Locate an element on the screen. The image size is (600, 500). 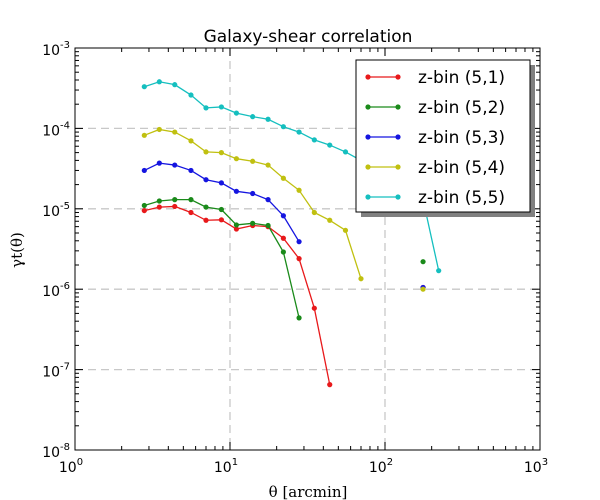
y-tick-label: 10⁻³ is located at coordinates (56, 49).